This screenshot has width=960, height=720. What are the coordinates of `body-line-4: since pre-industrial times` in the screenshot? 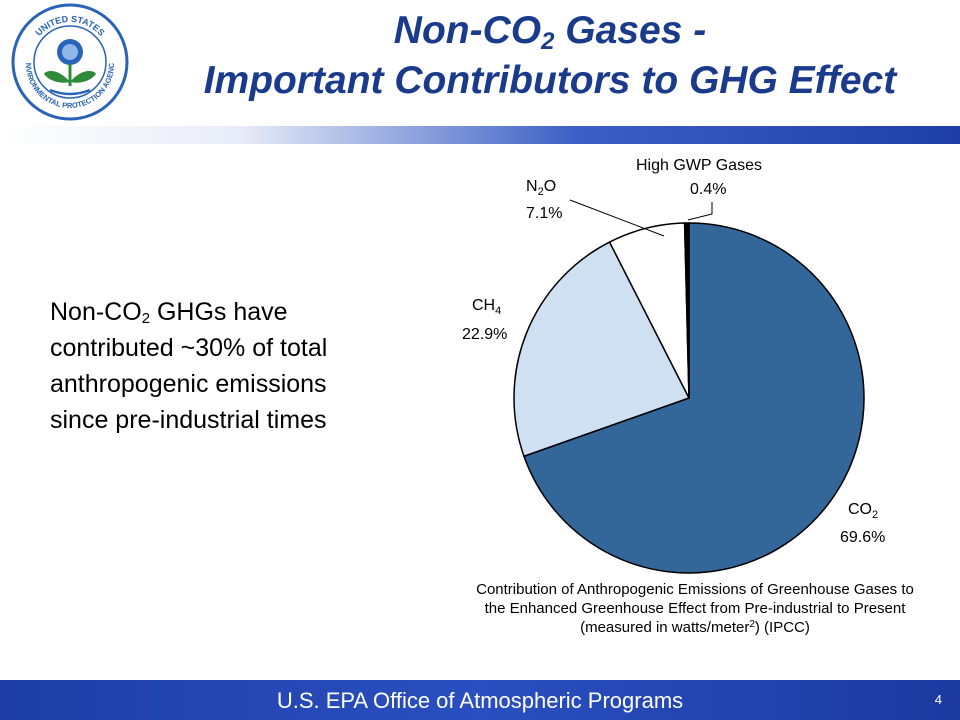 It's located at (188, 420).